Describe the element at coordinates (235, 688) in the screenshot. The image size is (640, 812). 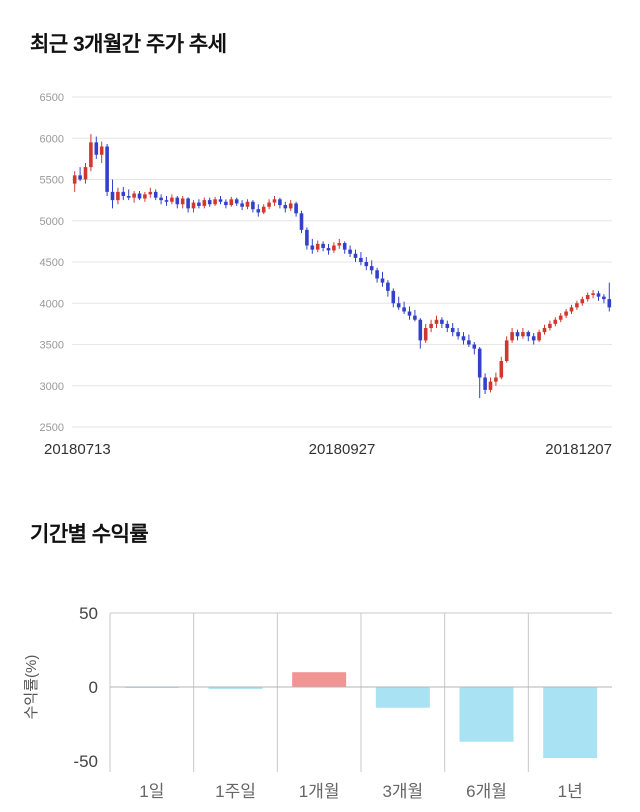
I see `bar-1주일` at that location.